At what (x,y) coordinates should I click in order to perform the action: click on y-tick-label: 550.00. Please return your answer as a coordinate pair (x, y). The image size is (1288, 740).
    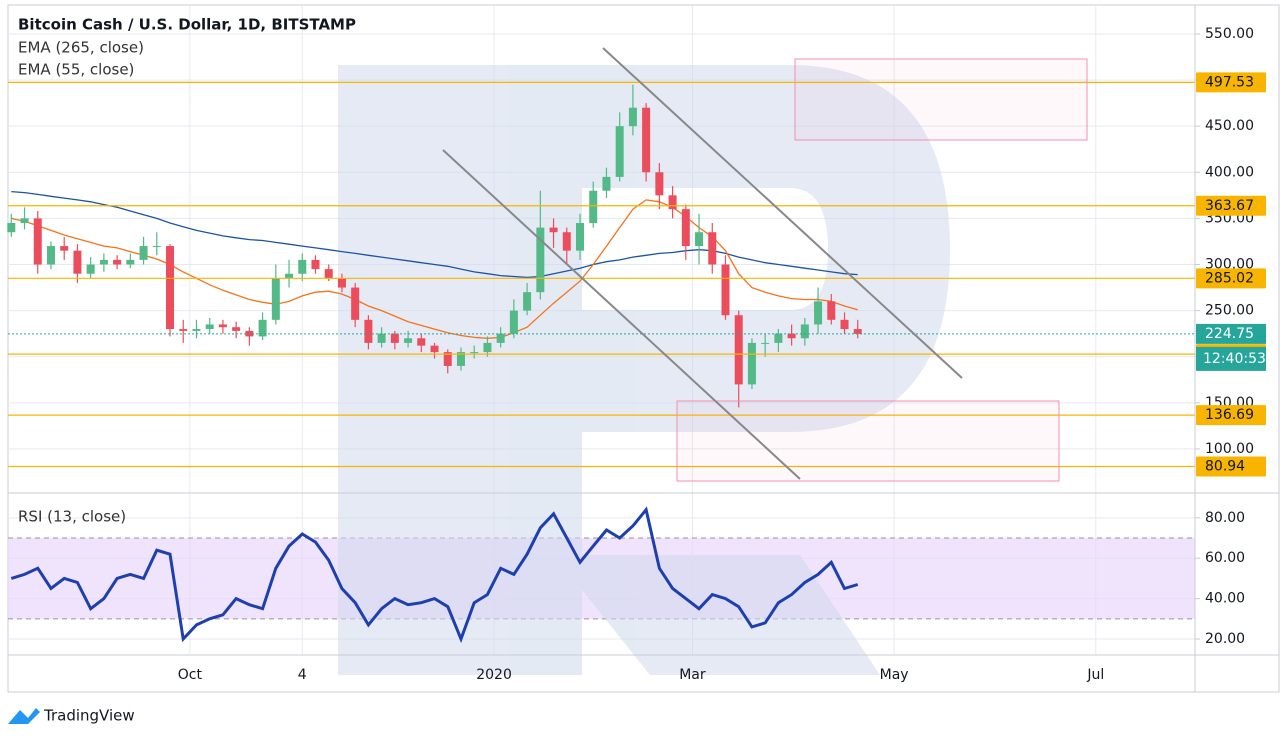
    Looking at the image, I should click on (1229, 34).